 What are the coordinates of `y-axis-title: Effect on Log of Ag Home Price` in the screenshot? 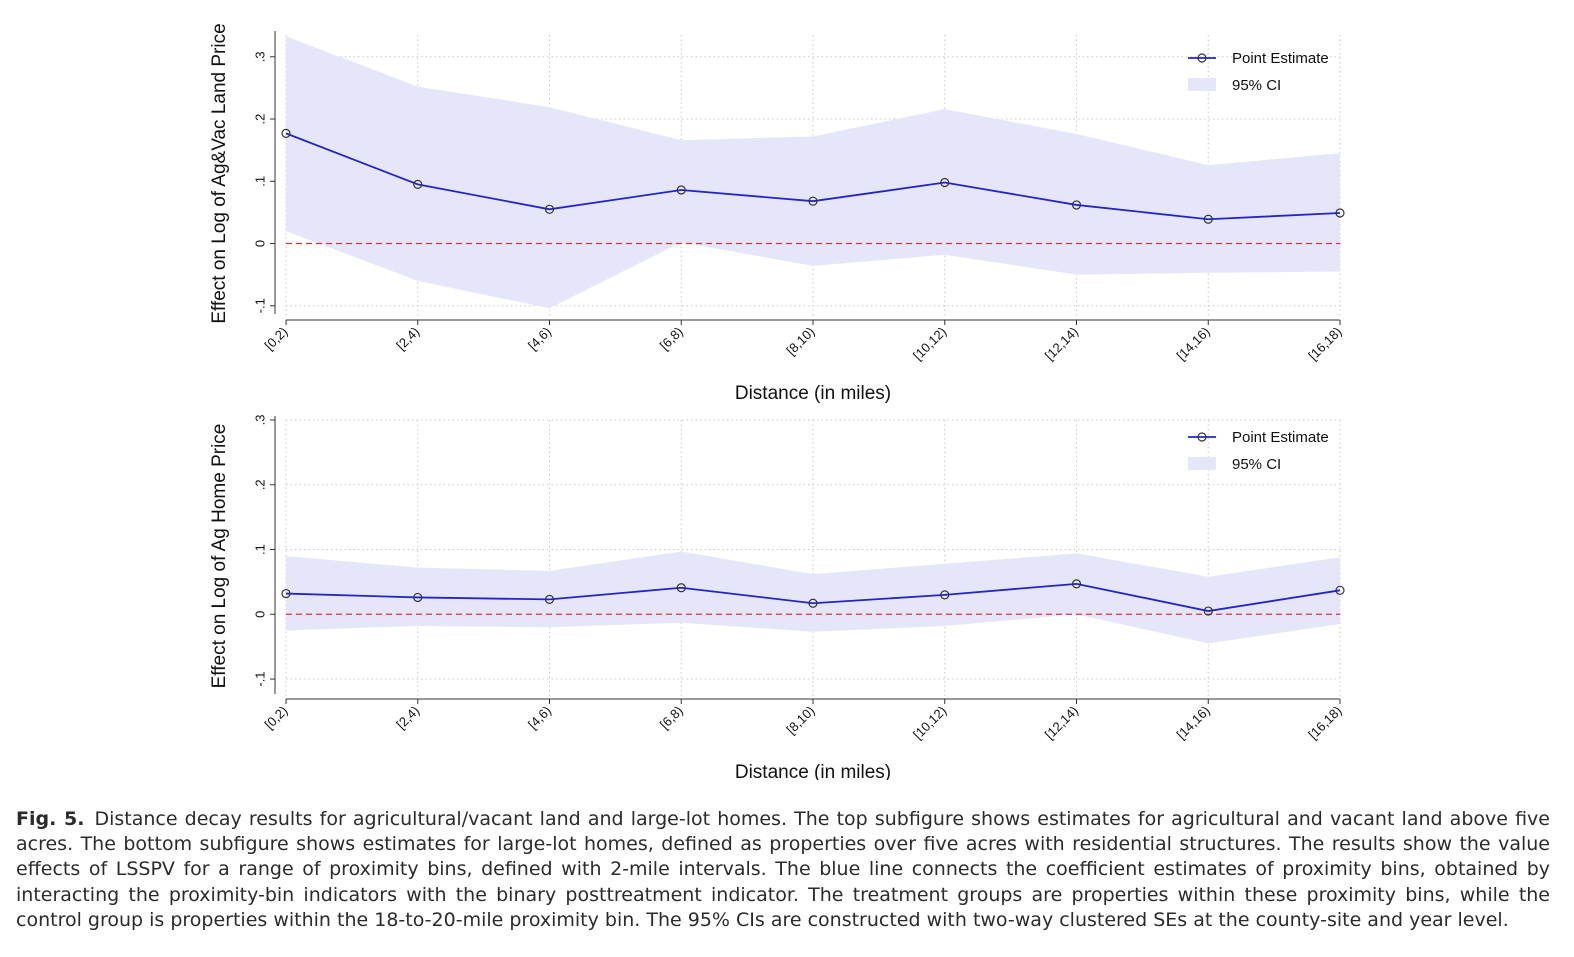 It's located at (219, 556).